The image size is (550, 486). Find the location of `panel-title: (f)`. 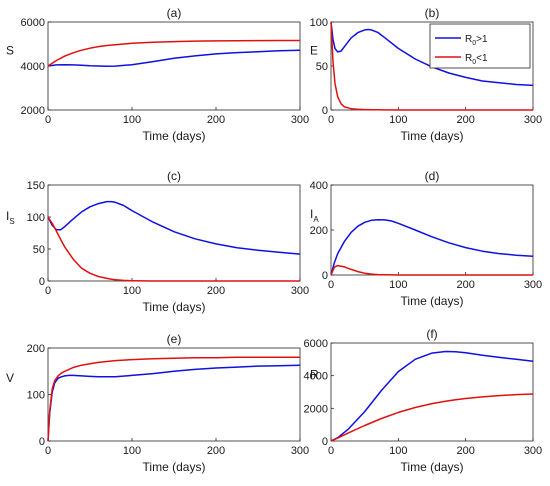

panel-title: (f) is located at coordinates (431, 334).